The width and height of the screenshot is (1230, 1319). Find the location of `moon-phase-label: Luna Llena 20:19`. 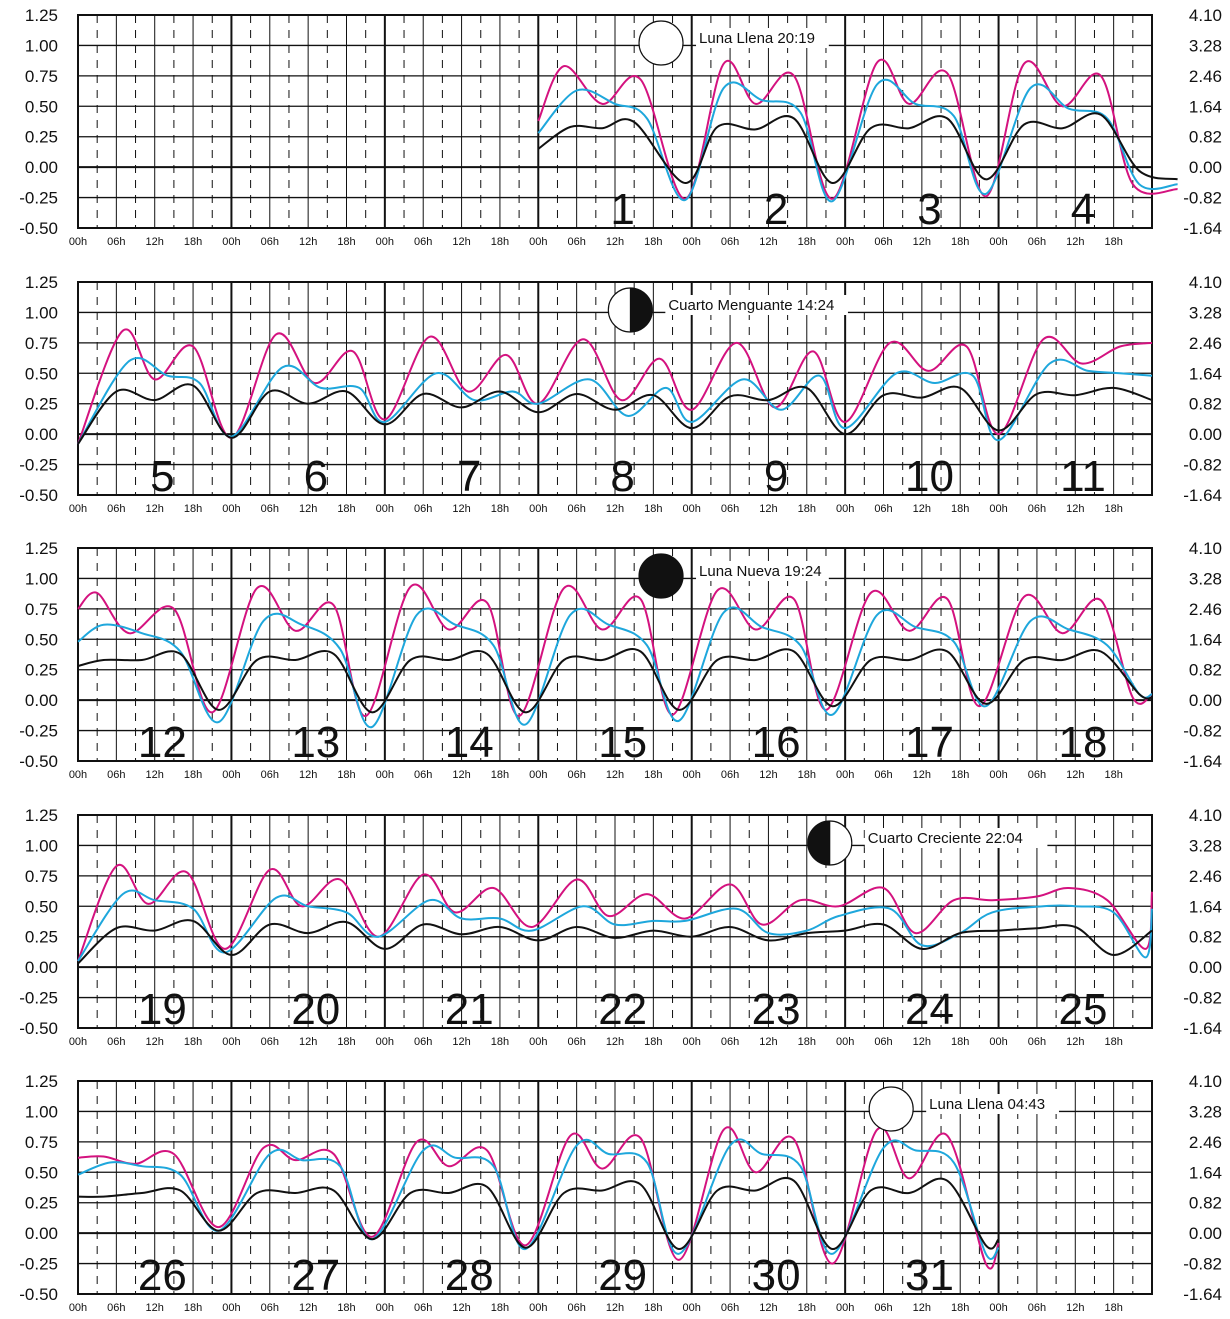

moon-phase-label: Luna Llena 20:19 is located at coordinates (757, 38).